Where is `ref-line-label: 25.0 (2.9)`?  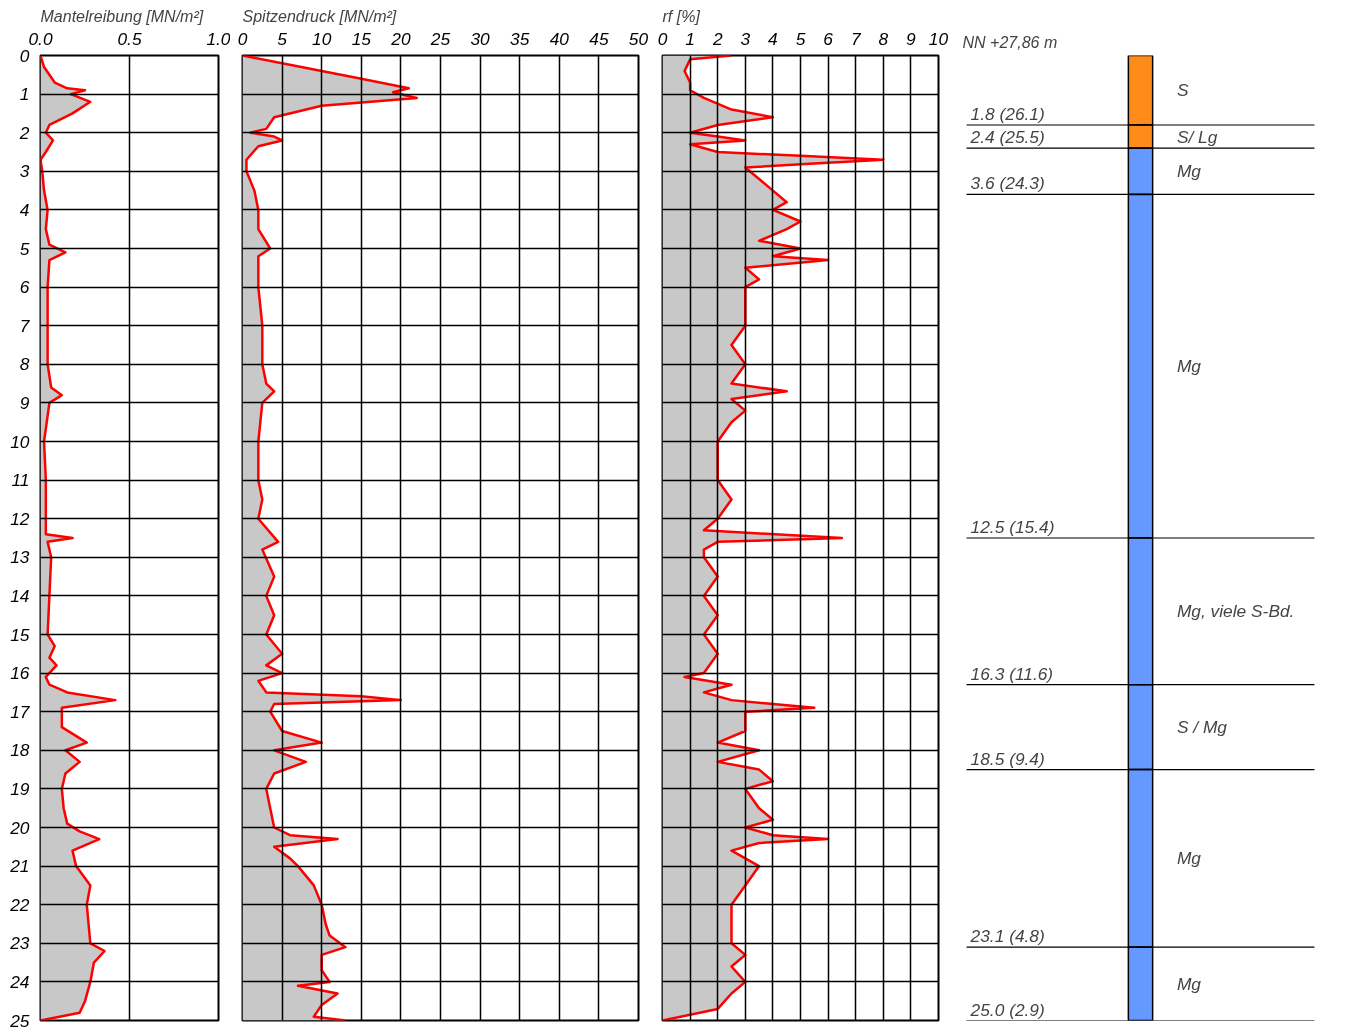 ref-line-label: 25.0 (2.9) is located at coordinates (1007, 1009).